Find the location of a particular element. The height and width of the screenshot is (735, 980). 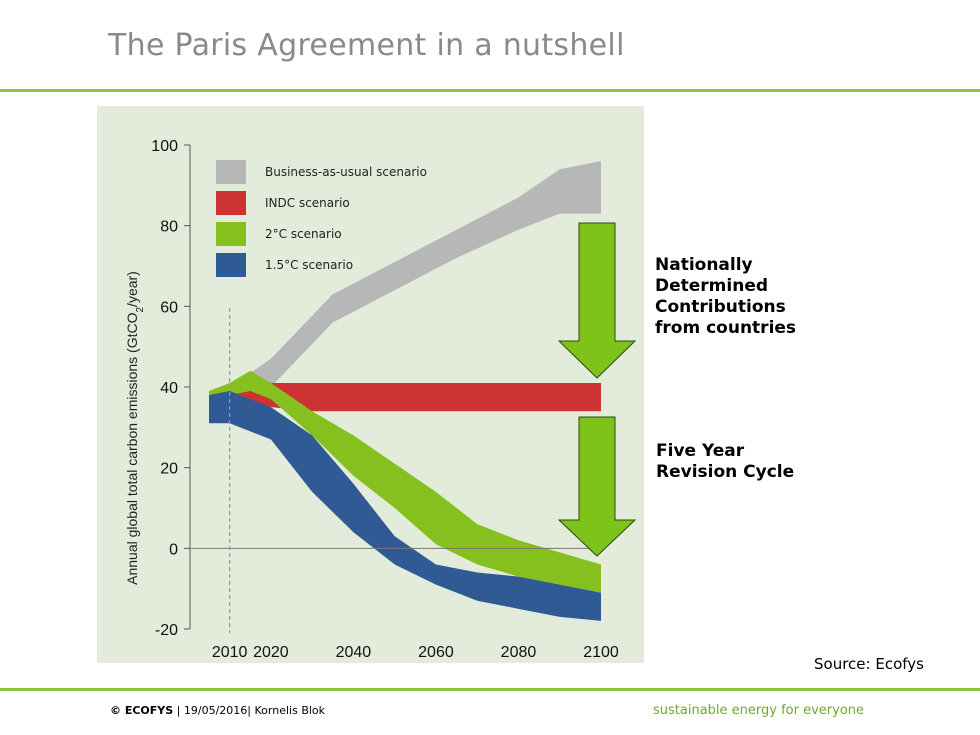

annotation-revision-cycle: Five Year Revision Cycle is located at coordinates (725, 461).